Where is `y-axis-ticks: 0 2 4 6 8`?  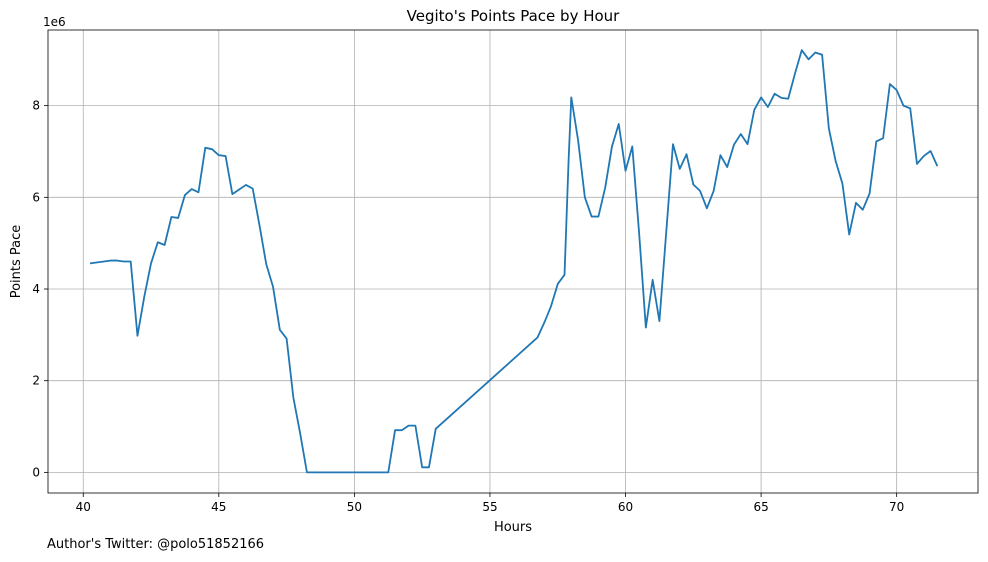 y-axis-ticks: 0 2 4 6 8 is located at coordinates (40, 289).